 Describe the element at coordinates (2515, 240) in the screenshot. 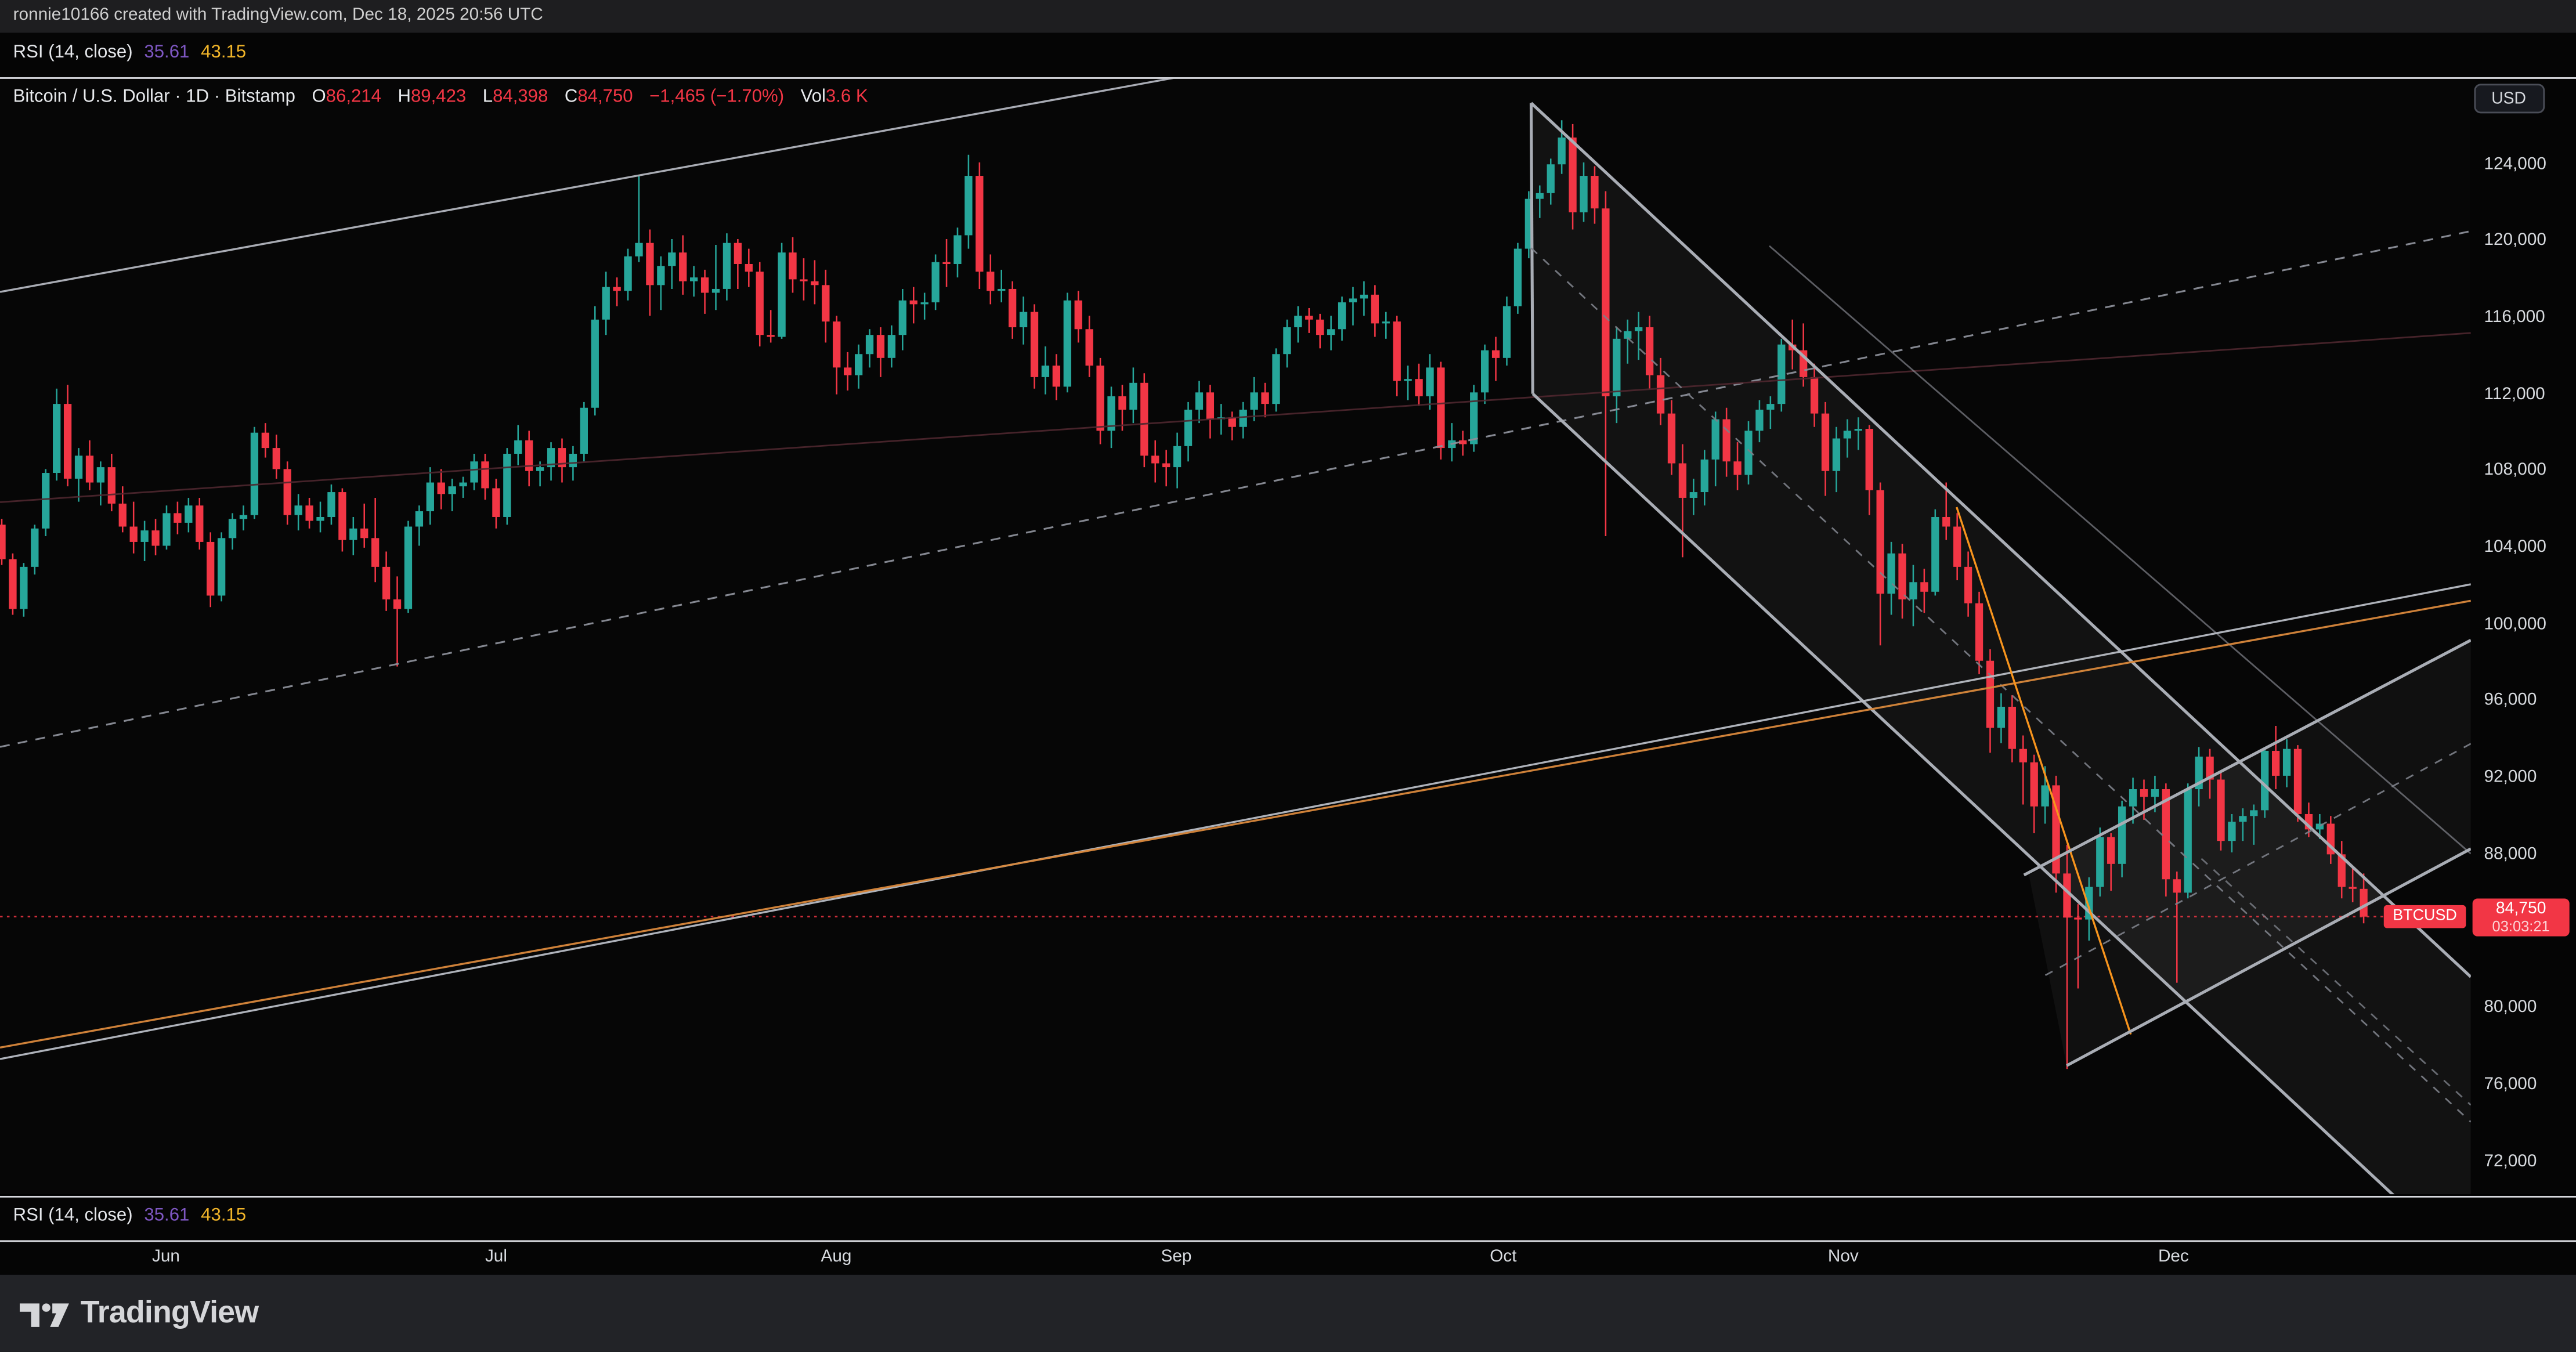

I see `price-tick-label: 120,000` at that location.